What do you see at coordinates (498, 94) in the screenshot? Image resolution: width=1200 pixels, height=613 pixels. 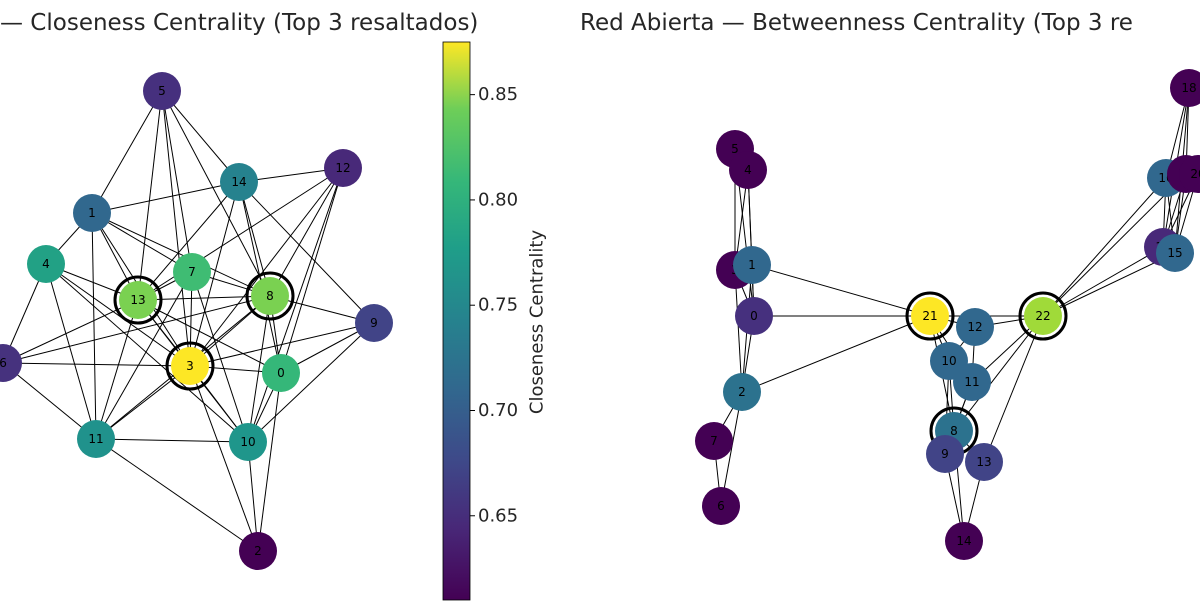 I see `tick-label: 0.85` at bounding box center [498, 94].